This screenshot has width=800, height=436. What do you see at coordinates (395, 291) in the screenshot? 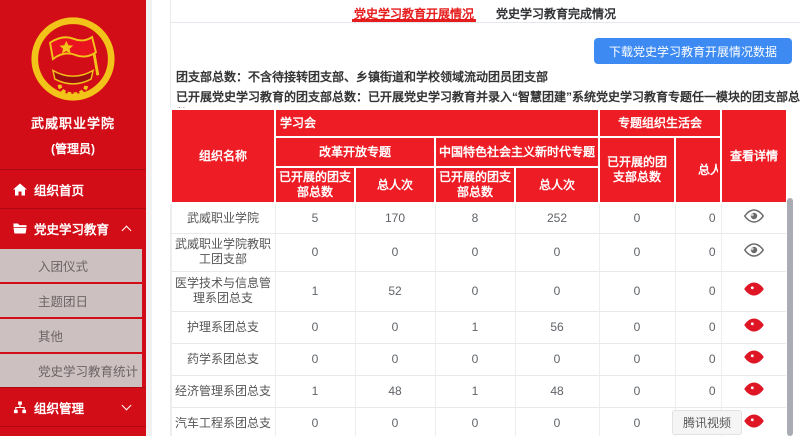
I see `value-cell: 52` at bounding box center [395, 291].